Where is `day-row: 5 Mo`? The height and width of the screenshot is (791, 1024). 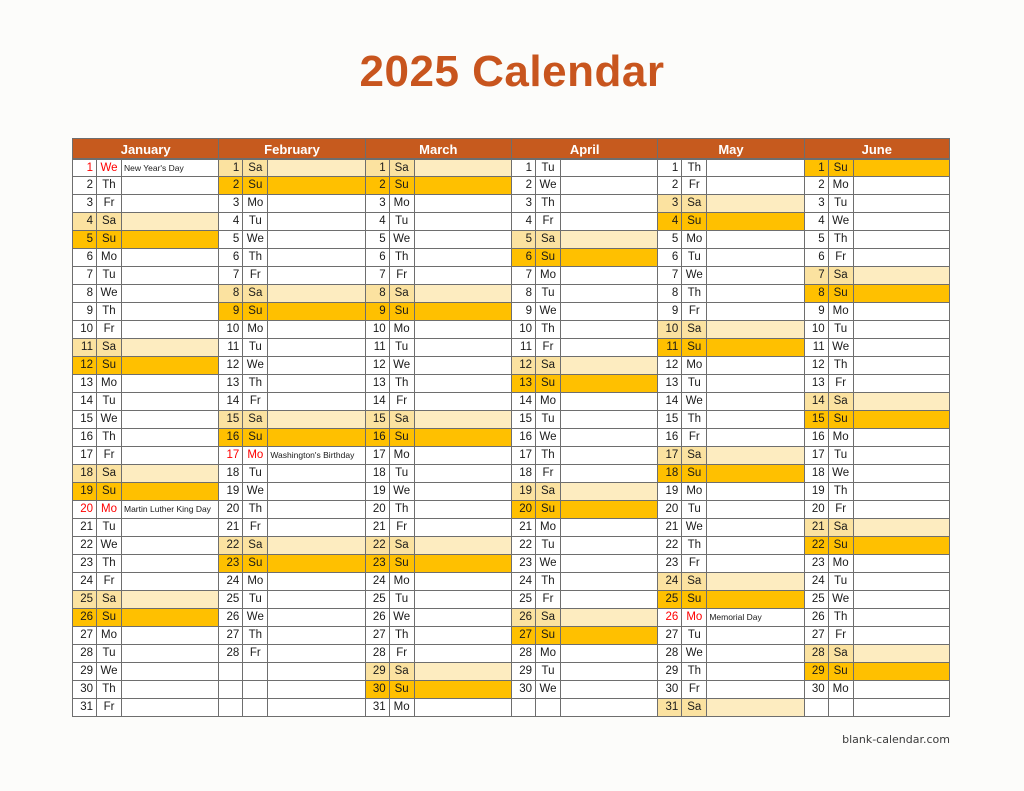 day-row: 5 Mo is located at coordinates (730, 240).